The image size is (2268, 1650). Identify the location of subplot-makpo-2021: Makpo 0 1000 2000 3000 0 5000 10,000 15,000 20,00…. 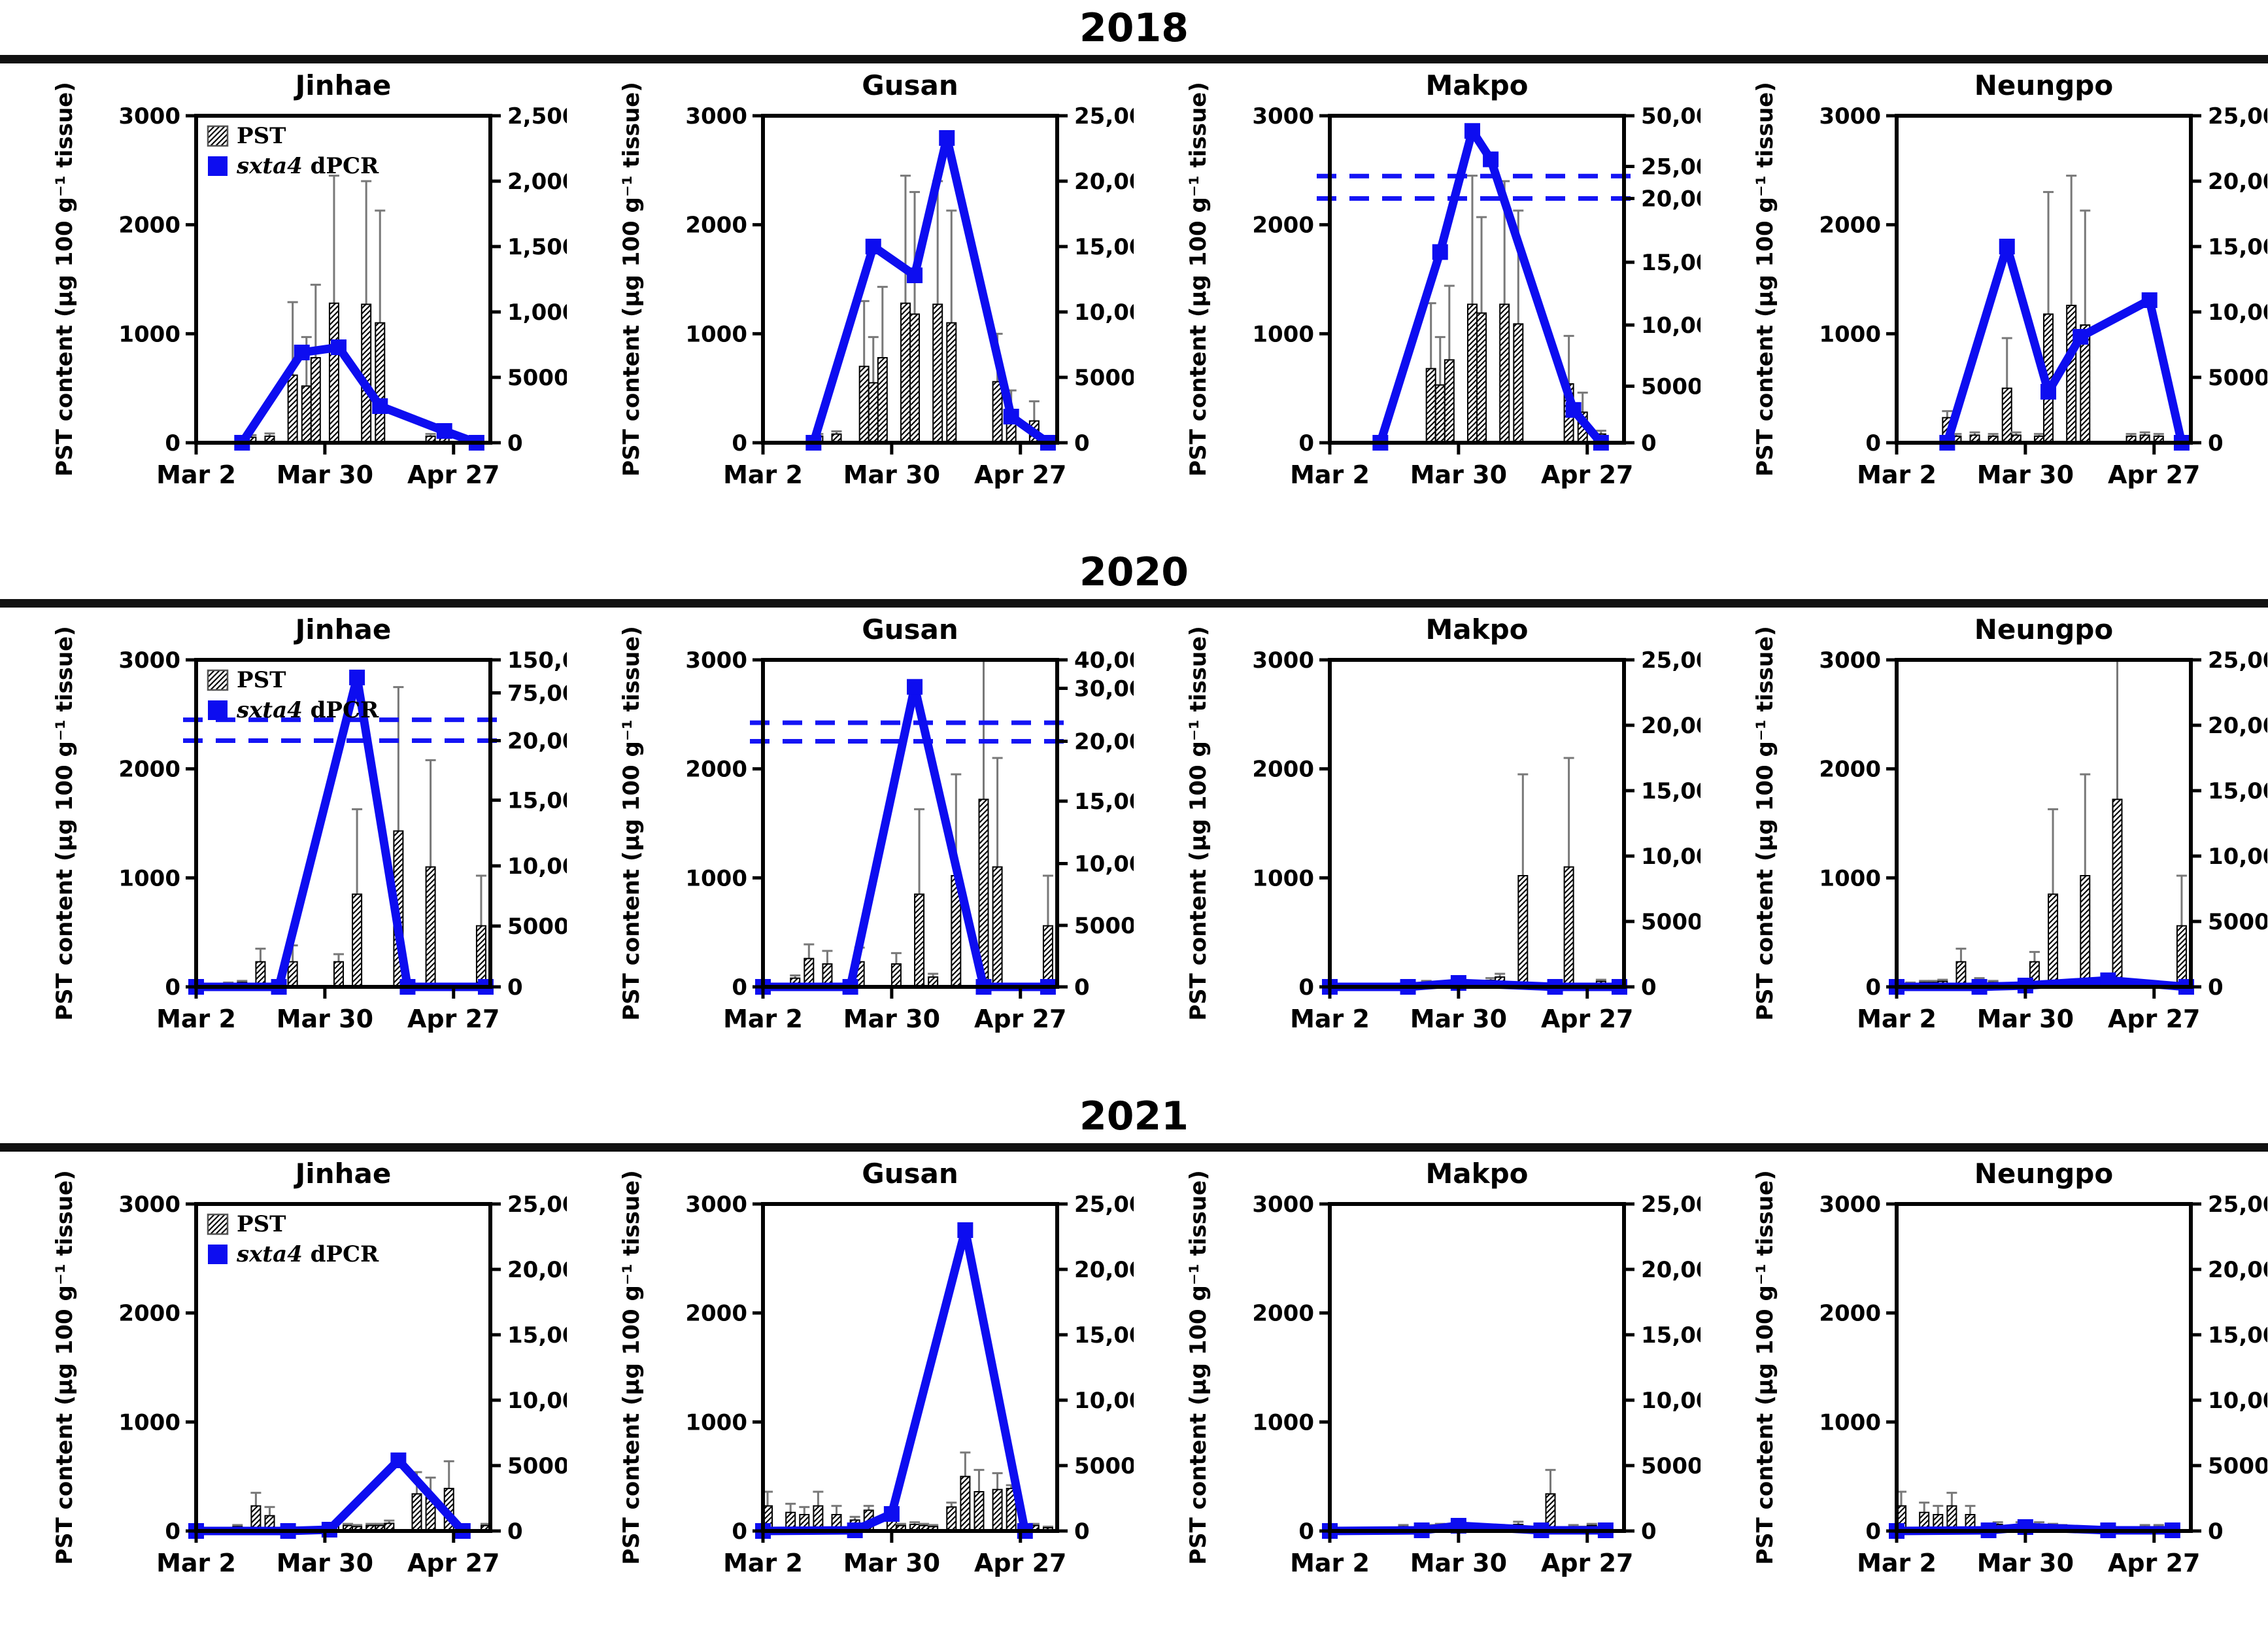
(1453, 1392).